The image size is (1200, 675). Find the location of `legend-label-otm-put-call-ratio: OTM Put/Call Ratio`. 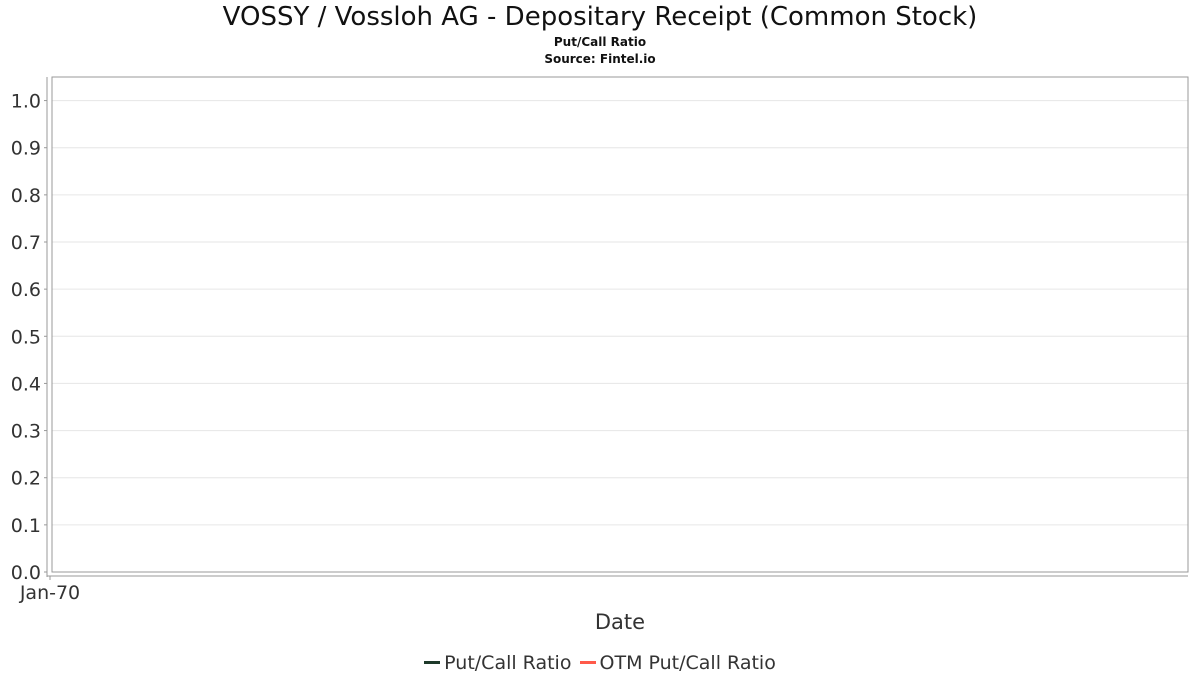

legend-label-otm-put-call-ratio: OTM Put/Call Ratio is located at coordinates (687, 662).